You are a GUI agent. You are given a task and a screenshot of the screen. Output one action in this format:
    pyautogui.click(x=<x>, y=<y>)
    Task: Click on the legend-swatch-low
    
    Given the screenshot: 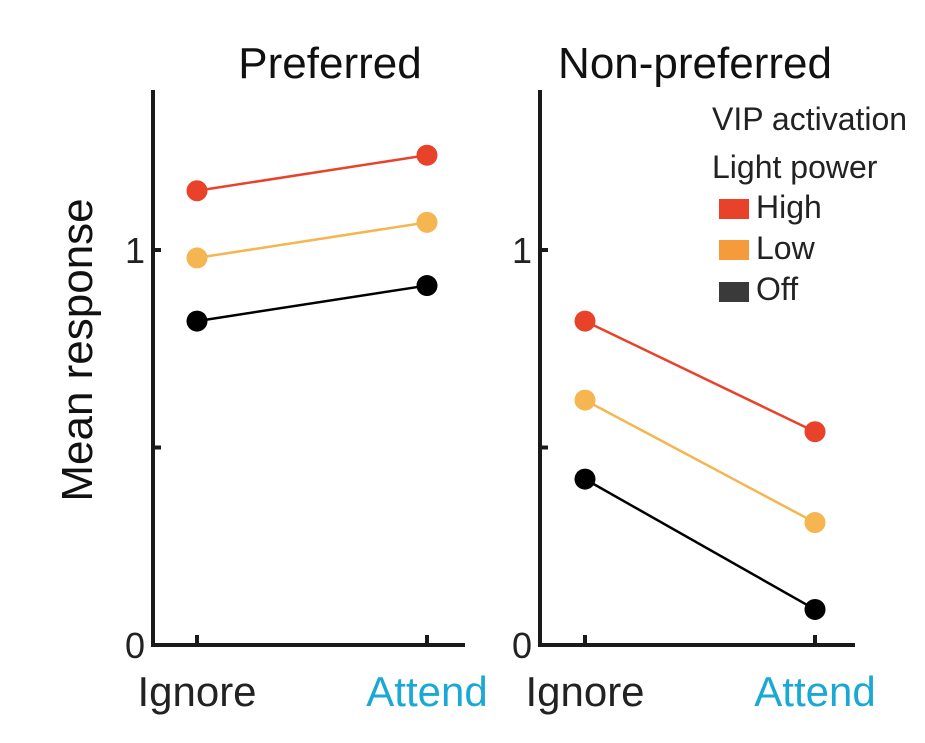 What is the action you would take?
    pyautogui.click(x=734, y=250)
    